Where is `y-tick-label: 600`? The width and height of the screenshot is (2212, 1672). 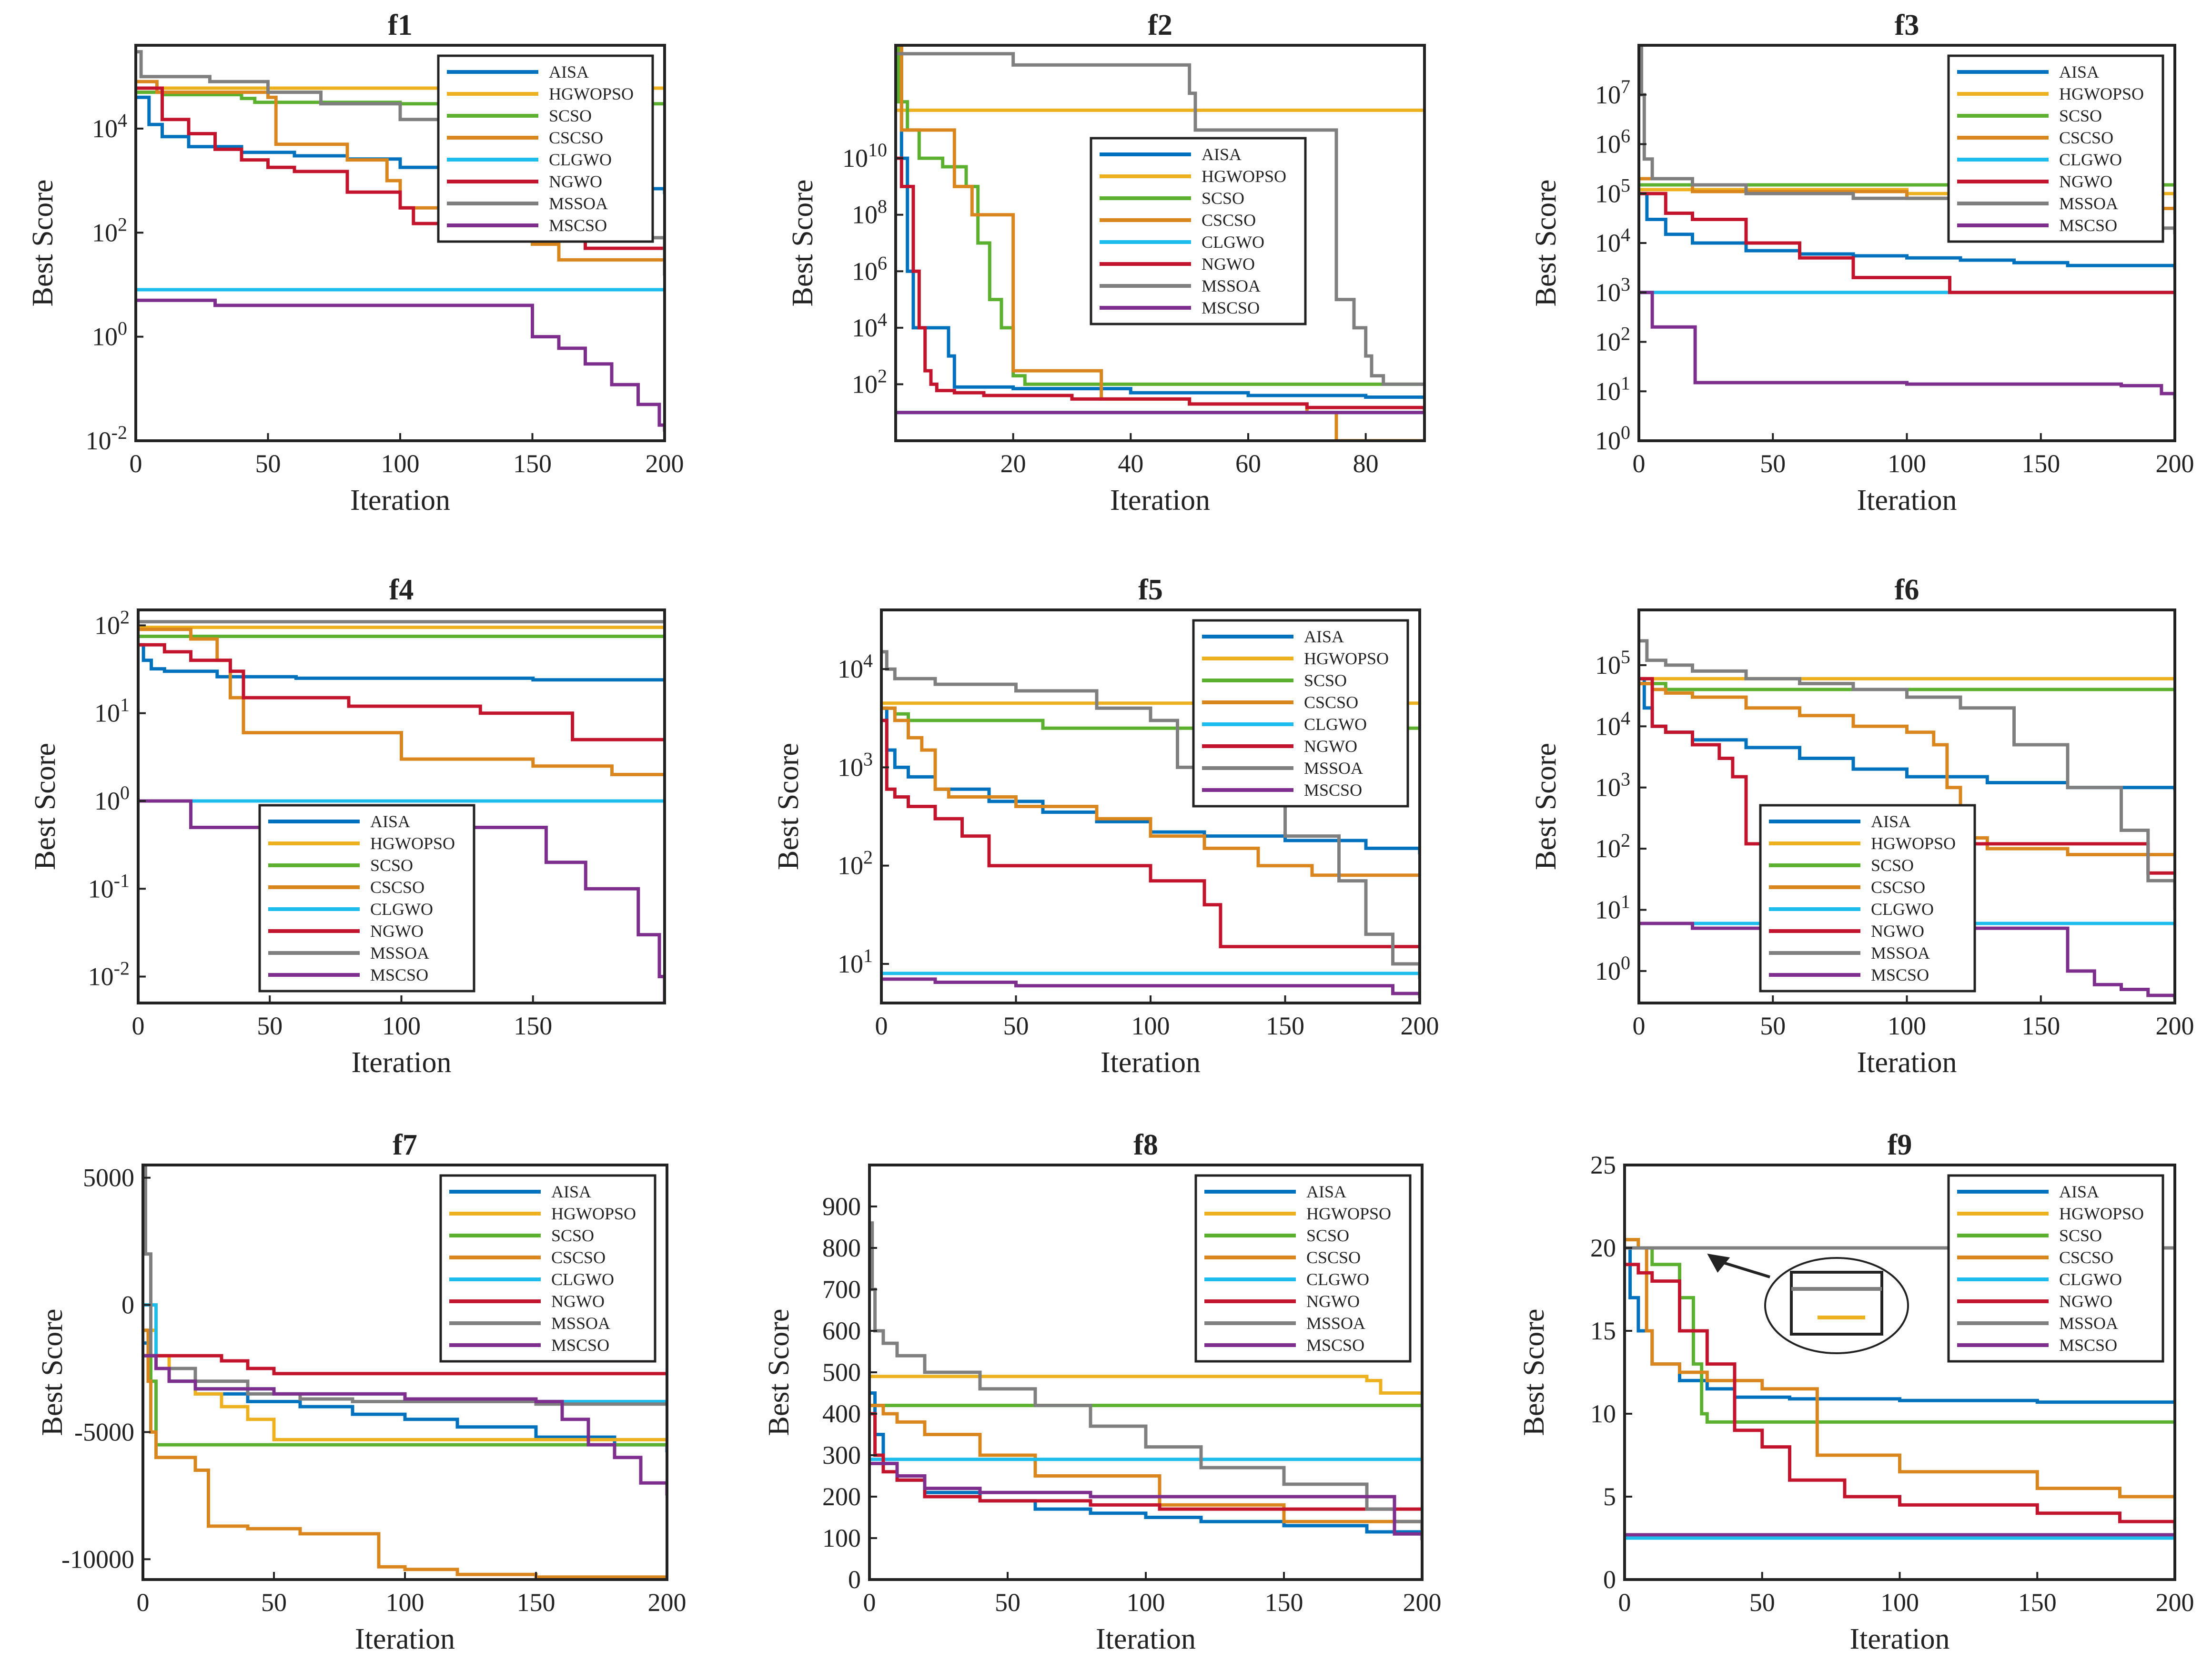
y-tick-label: 600 is located at coordinates (841, 1331).